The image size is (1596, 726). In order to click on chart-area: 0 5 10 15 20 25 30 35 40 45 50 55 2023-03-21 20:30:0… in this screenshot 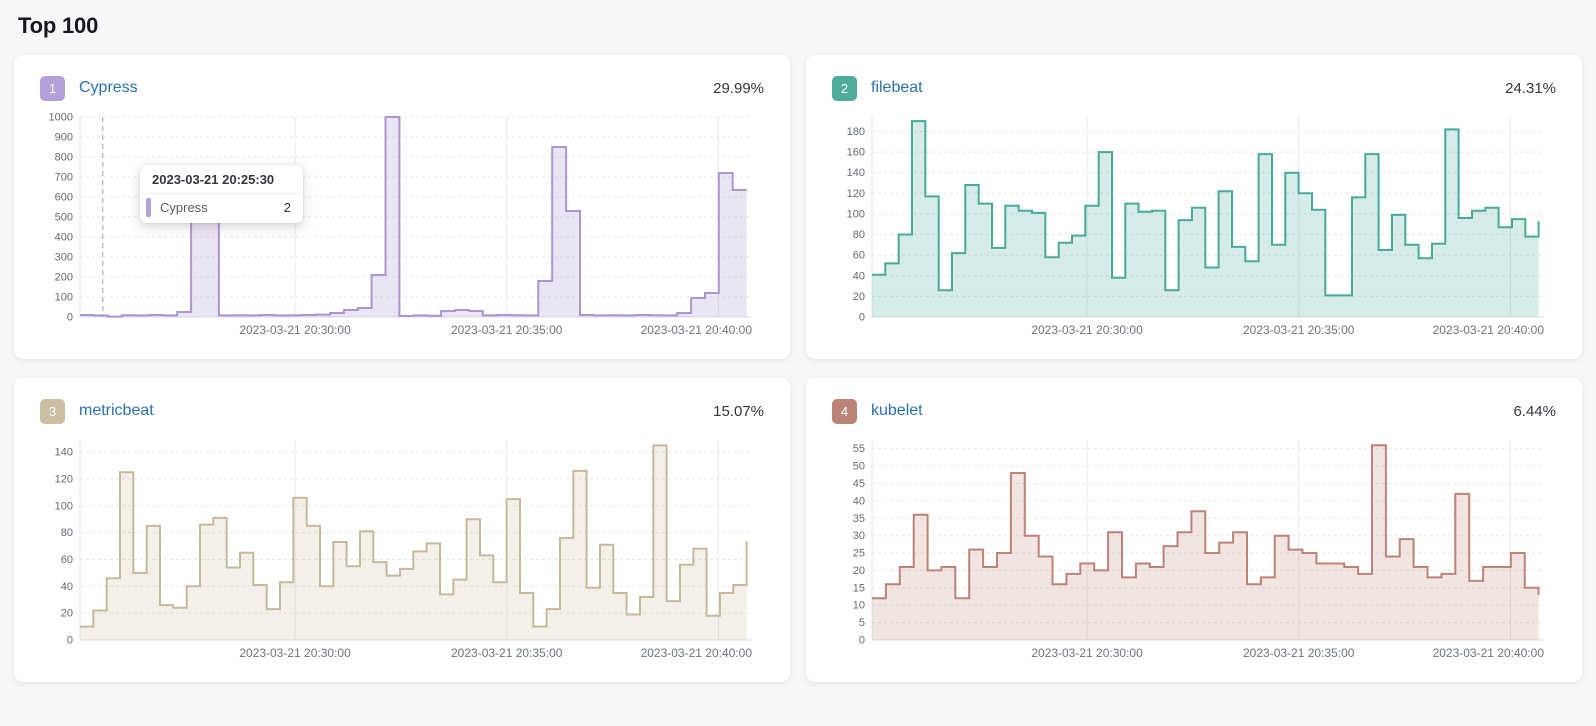, I will do `click(1194, 551)`.